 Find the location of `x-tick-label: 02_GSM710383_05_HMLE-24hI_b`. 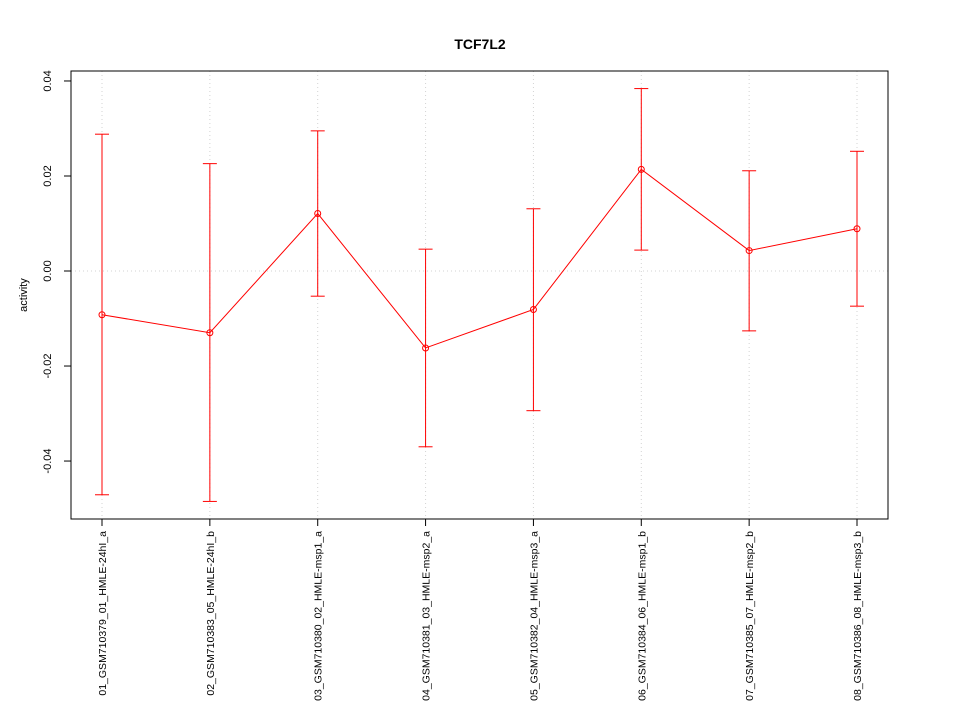

x-tick-label: 02_GSM710383_05_HMLE-24hI_b is located at coordinates (211, 613).